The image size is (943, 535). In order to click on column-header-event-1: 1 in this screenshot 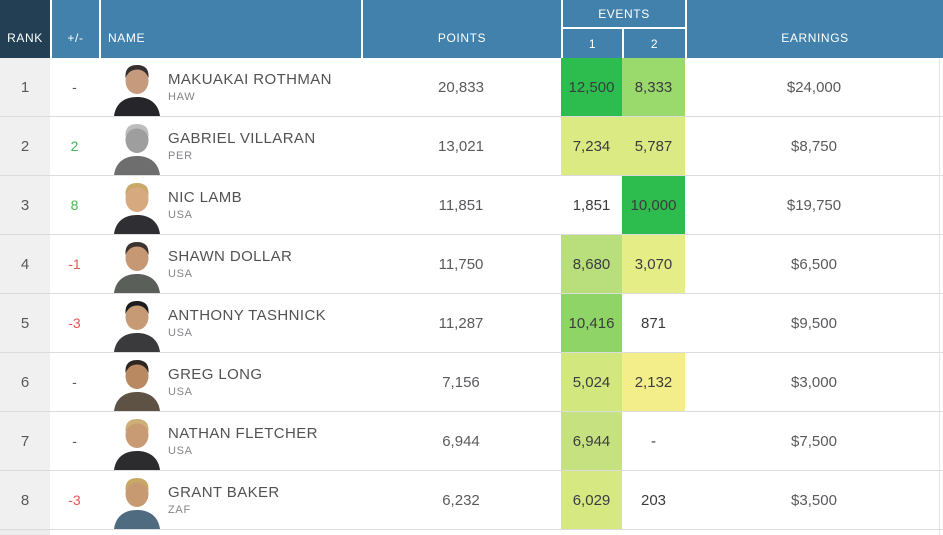, I will do `click(591, 43)`.